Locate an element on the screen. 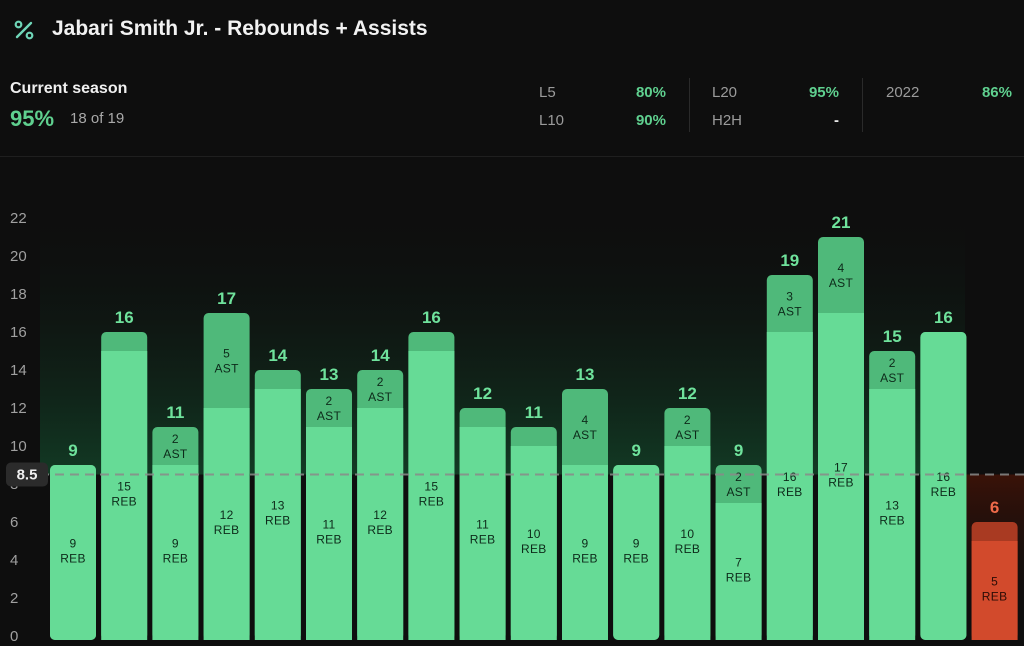  bar-total-label: 11 is located at coordinates (534, 412).